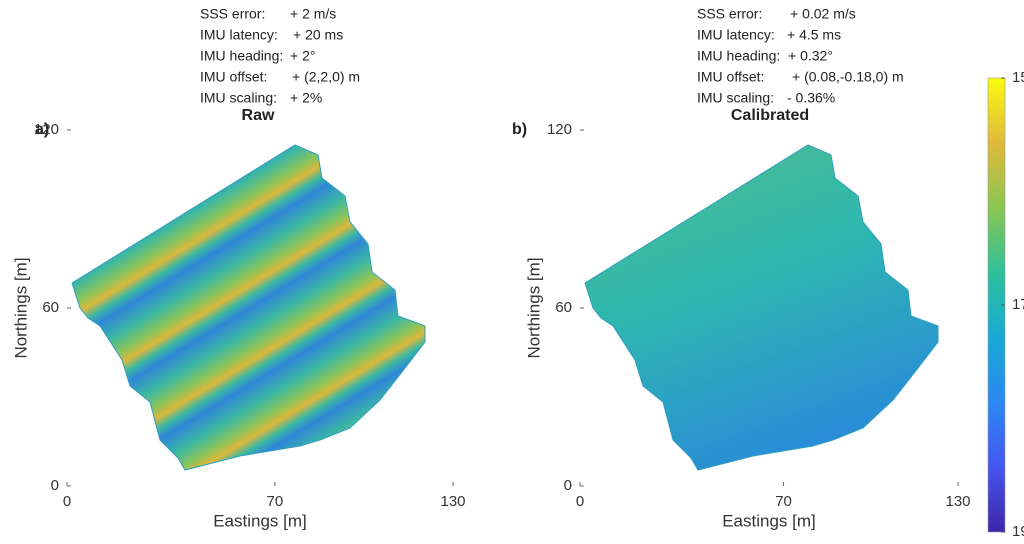 Image resolution: width=1024 pixels, height=544 pixels. I want to click on colorbar-tick-label: 19, so click(1018, 531).